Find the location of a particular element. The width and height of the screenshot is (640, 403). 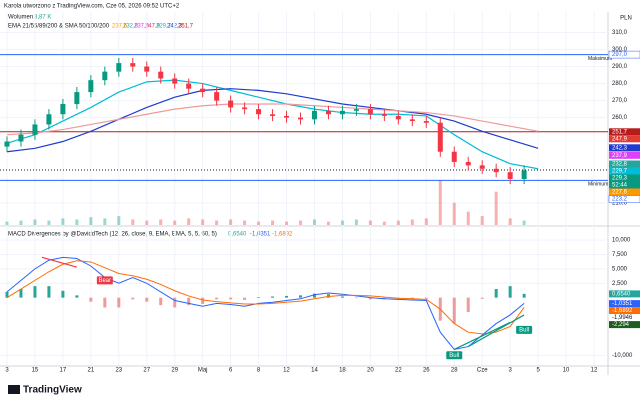

macd-tick-label: 10,000 is located at coordinates (621, 241).